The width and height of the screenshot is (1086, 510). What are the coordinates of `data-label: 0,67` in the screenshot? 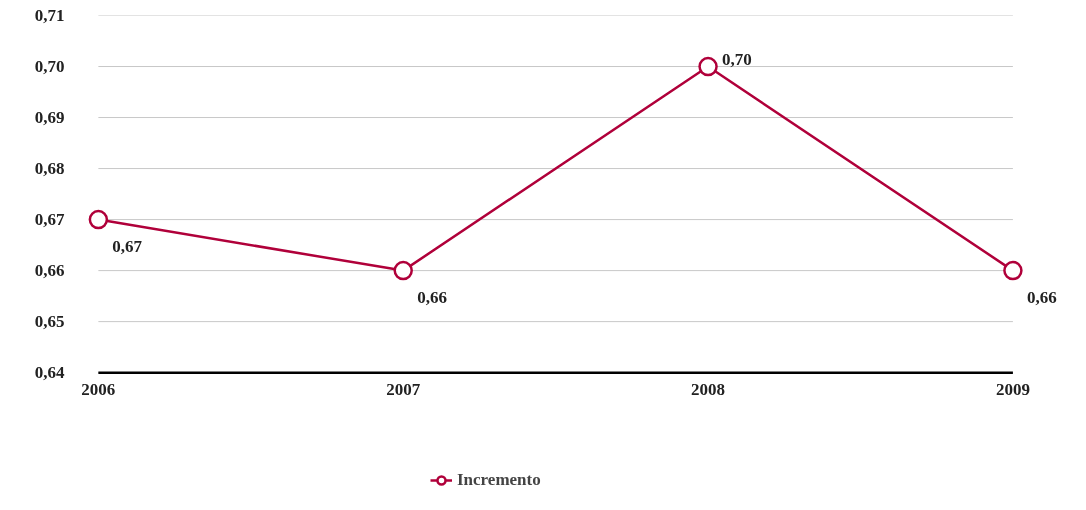 It's located at (127, 246).